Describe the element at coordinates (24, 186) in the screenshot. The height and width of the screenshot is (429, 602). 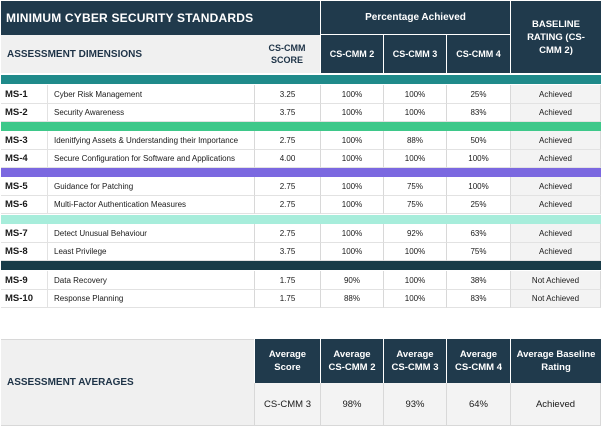
I see `row-code: MS-5` at that location.